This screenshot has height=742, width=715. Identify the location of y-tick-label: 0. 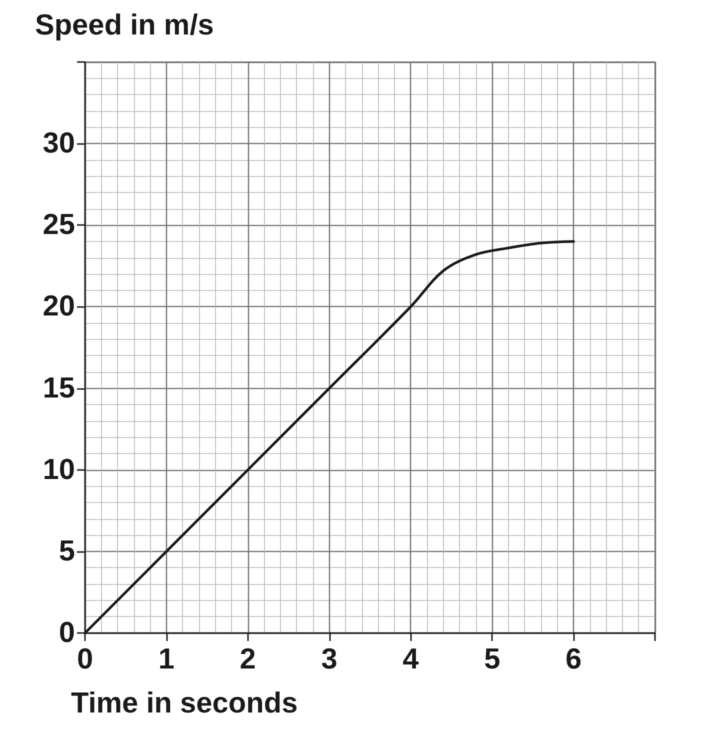
(66, 633).